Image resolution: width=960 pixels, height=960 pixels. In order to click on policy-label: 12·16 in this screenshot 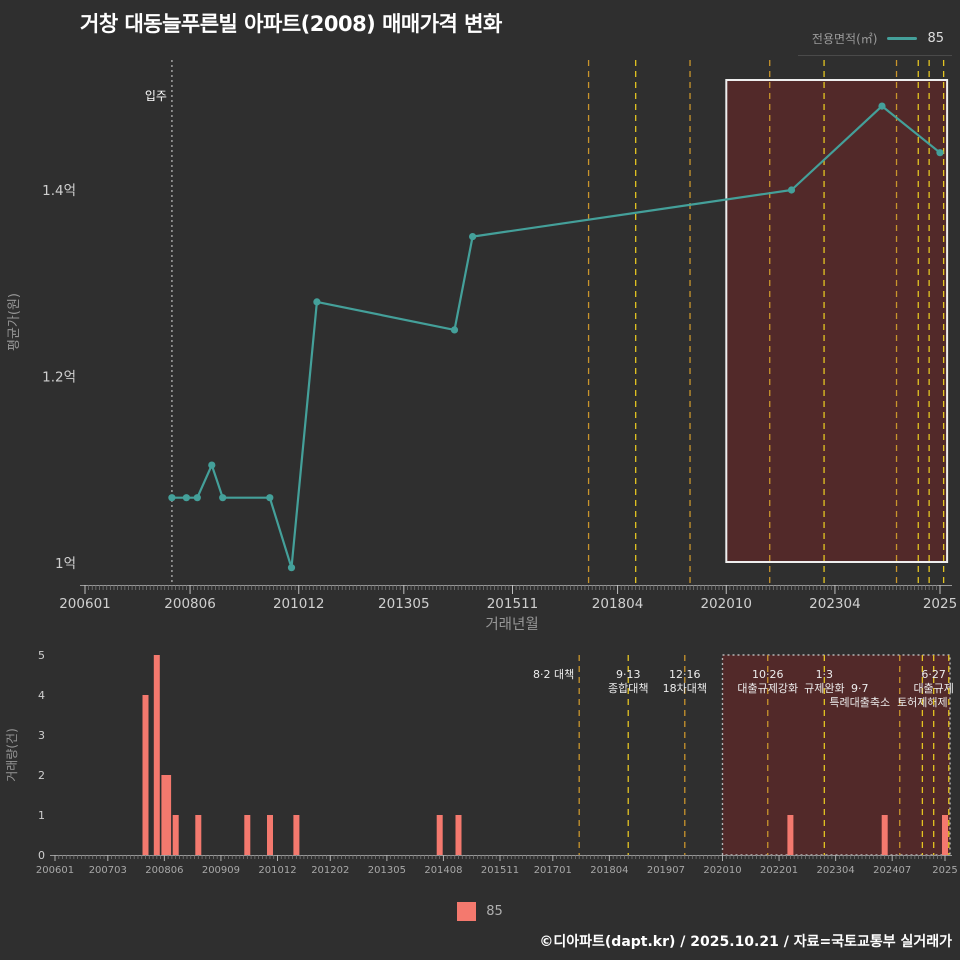, I will do `click(685, 674)`.